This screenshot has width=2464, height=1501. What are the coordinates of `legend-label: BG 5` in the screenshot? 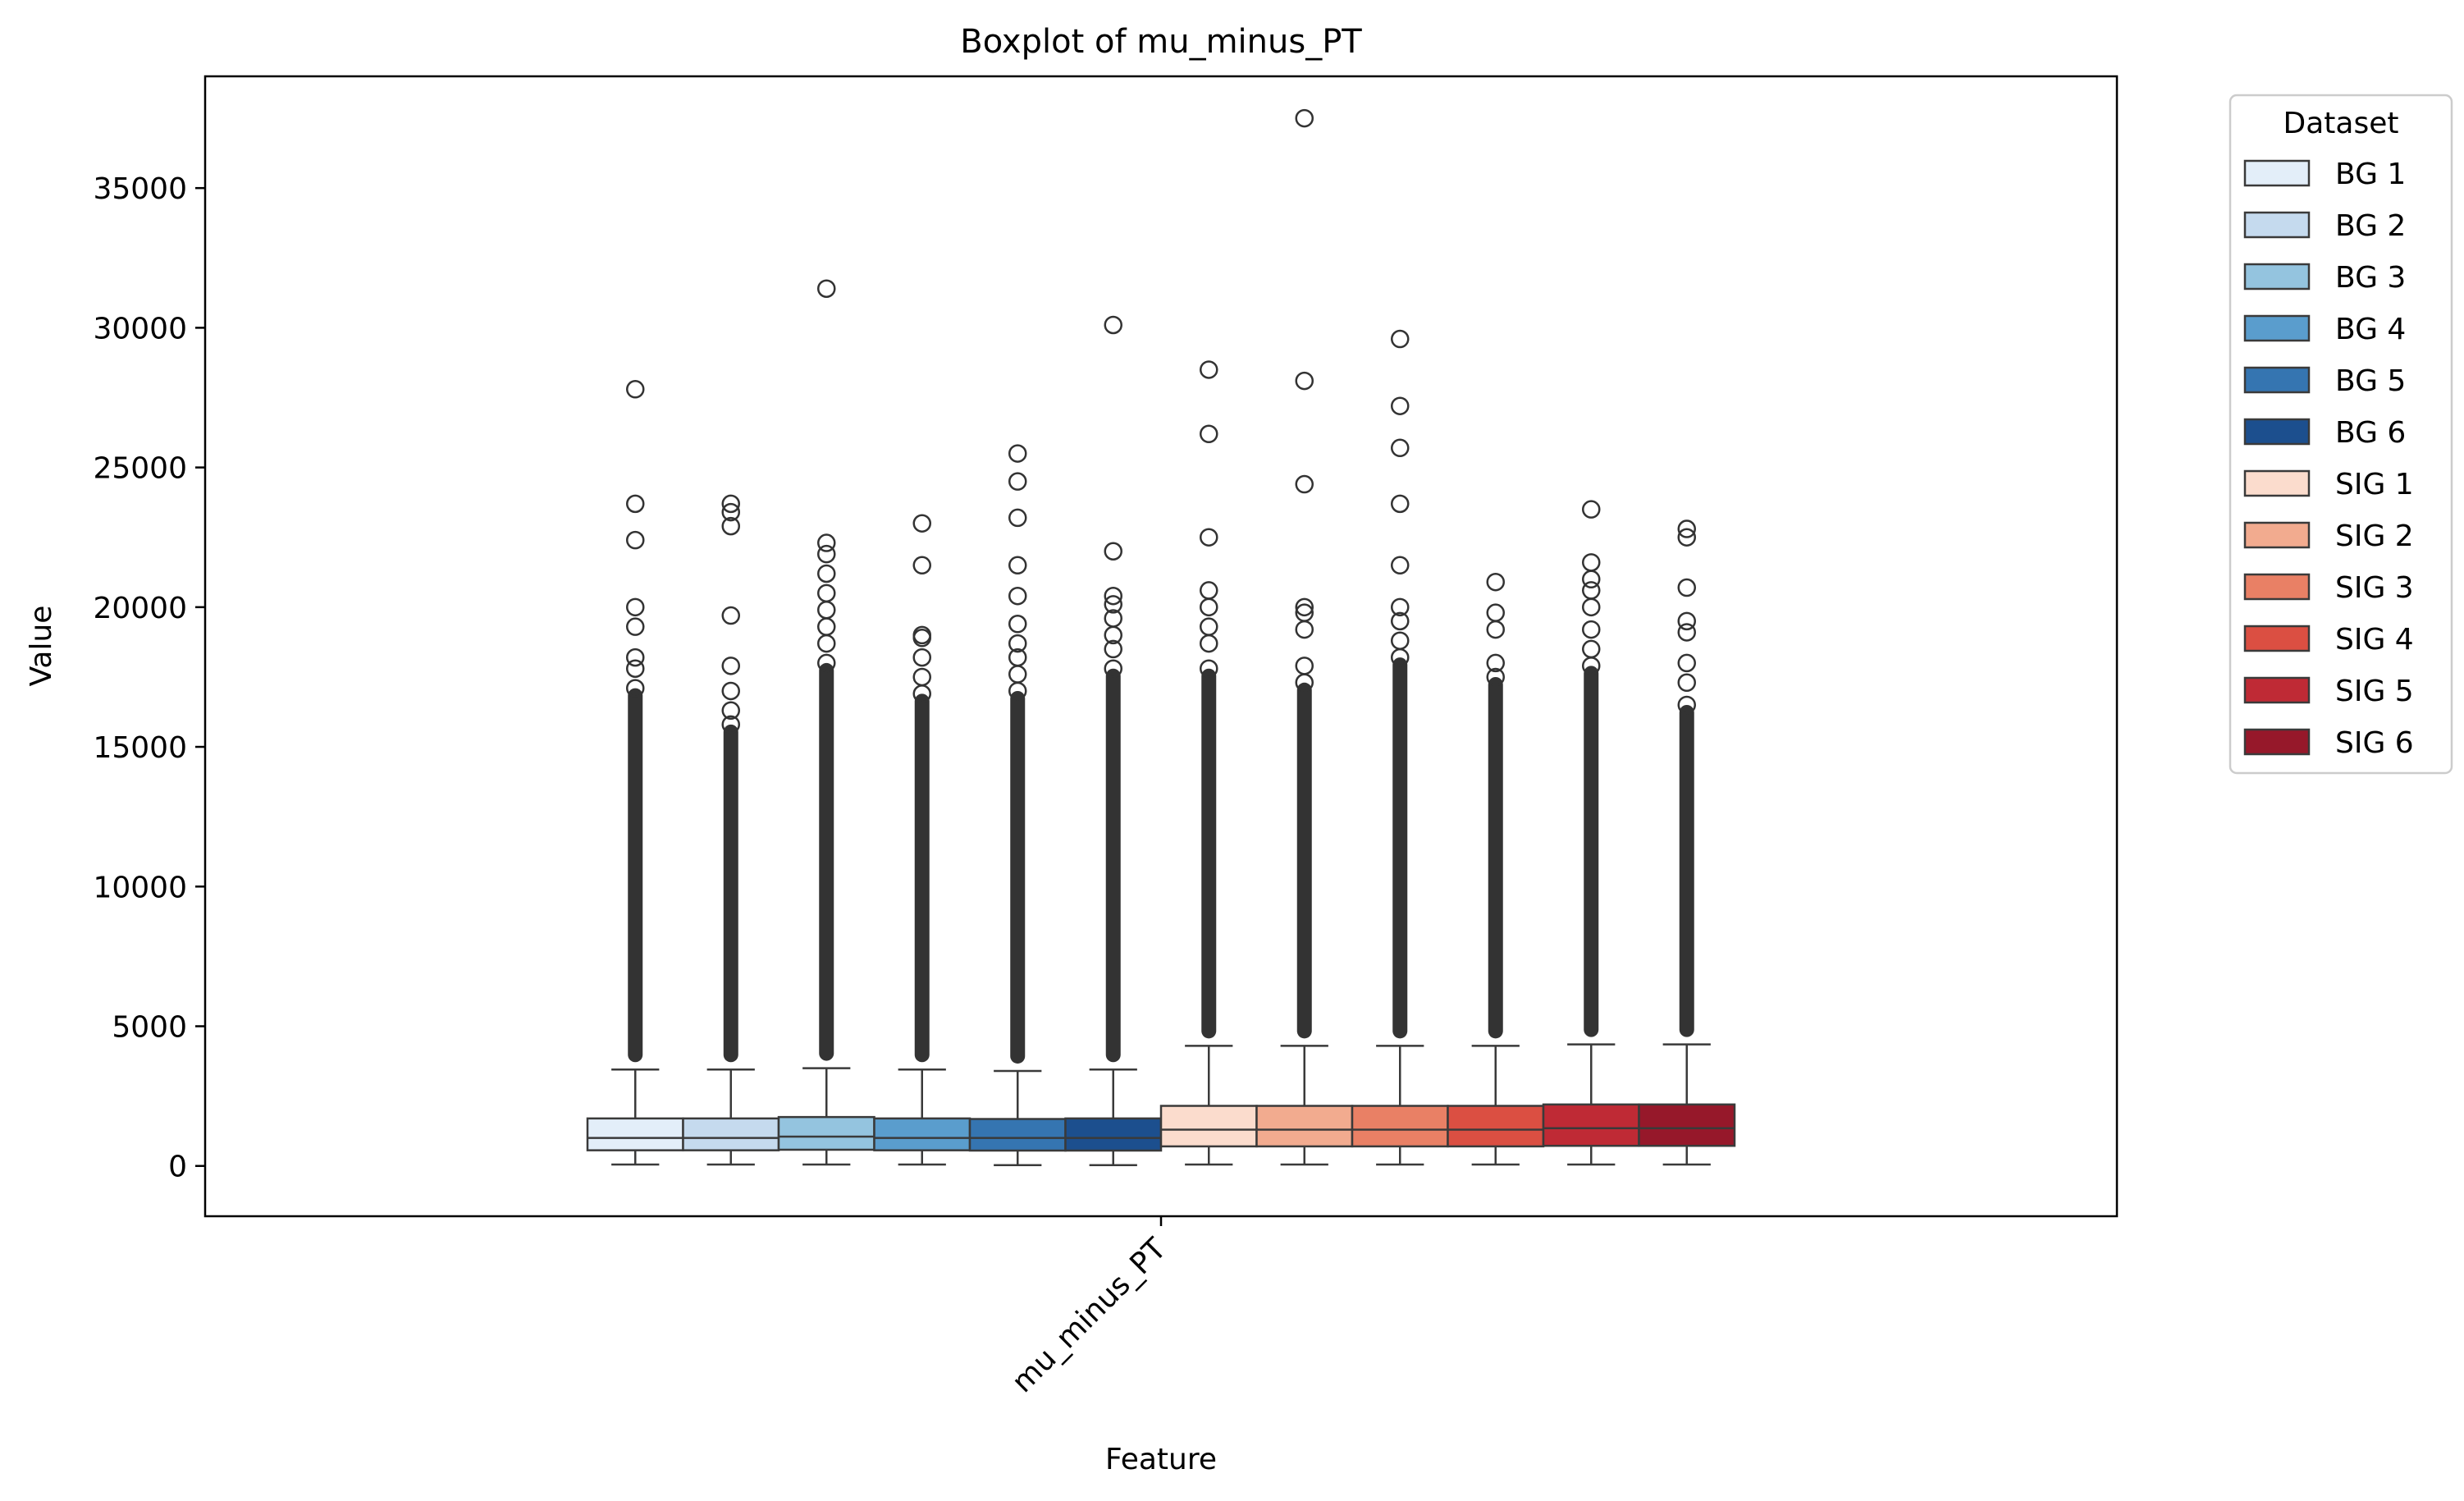 It's located at (2370, 381).